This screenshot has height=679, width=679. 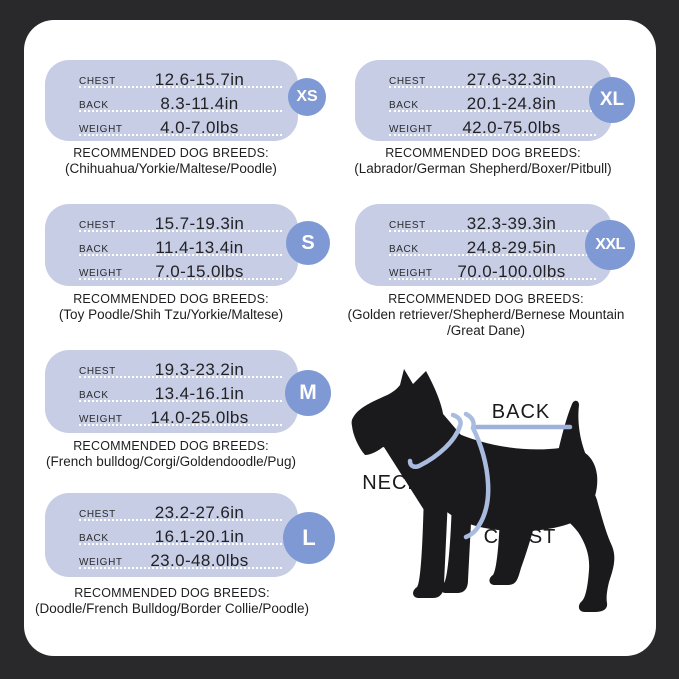 I want to click on measurement-row-weight: WEIGHT 42.0-75.0lbs, so click(x=483, y=128).